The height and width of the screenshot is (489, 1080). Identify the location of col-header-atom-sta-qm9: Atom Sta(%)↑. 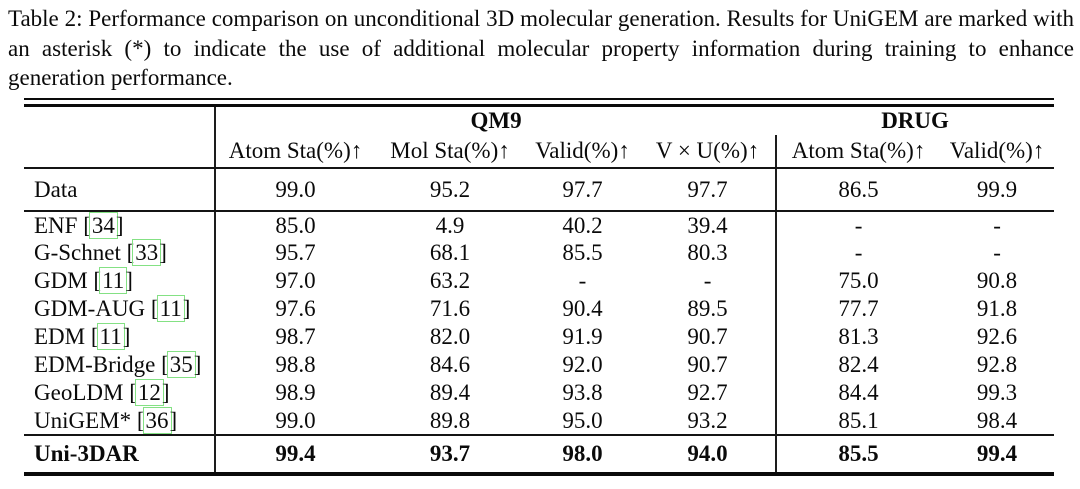
(294, 152).